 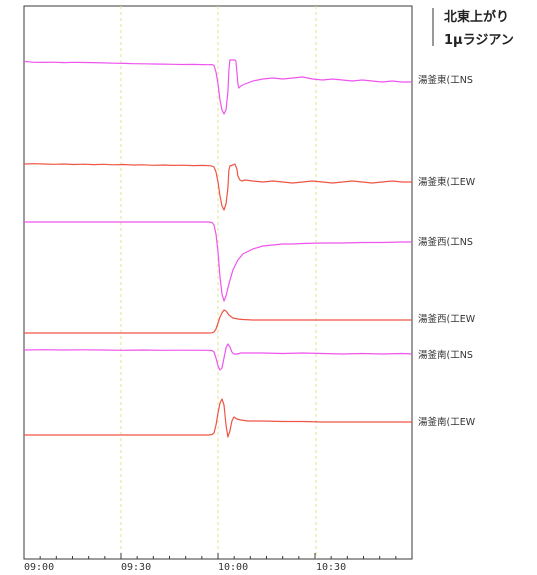 What do you see at coordinates (445, 355) in the screenshot?
I see `series-label-yugama-south-ns: 湯釜南(工NS` at bounding box center [445, 355].